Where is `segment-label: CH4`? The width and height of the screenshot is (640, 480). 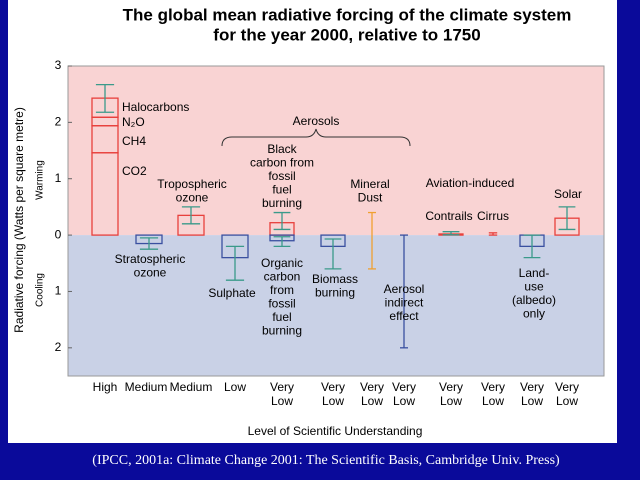
segment-label: CH4 is located at coordinates (134, 141).